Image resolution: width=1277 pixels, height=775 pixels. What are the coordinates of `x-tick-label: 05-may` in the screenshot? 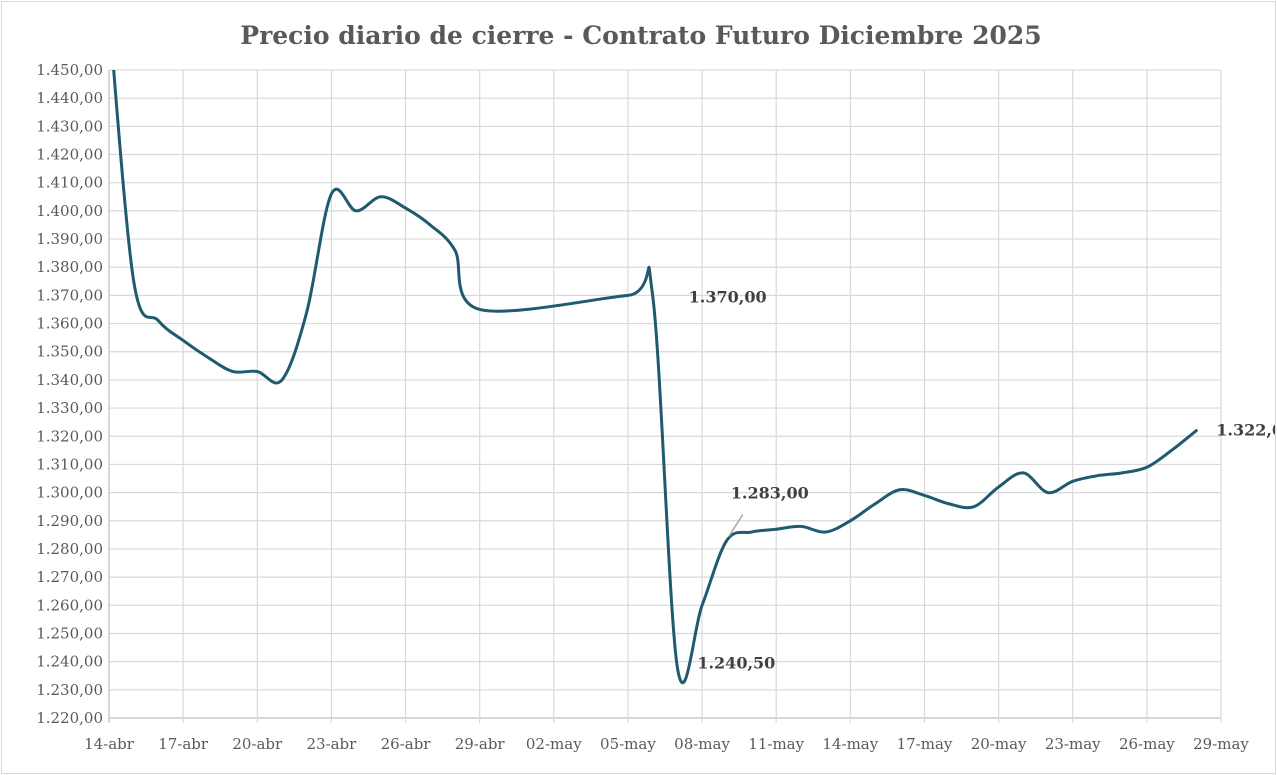 It's located at (628, 744).